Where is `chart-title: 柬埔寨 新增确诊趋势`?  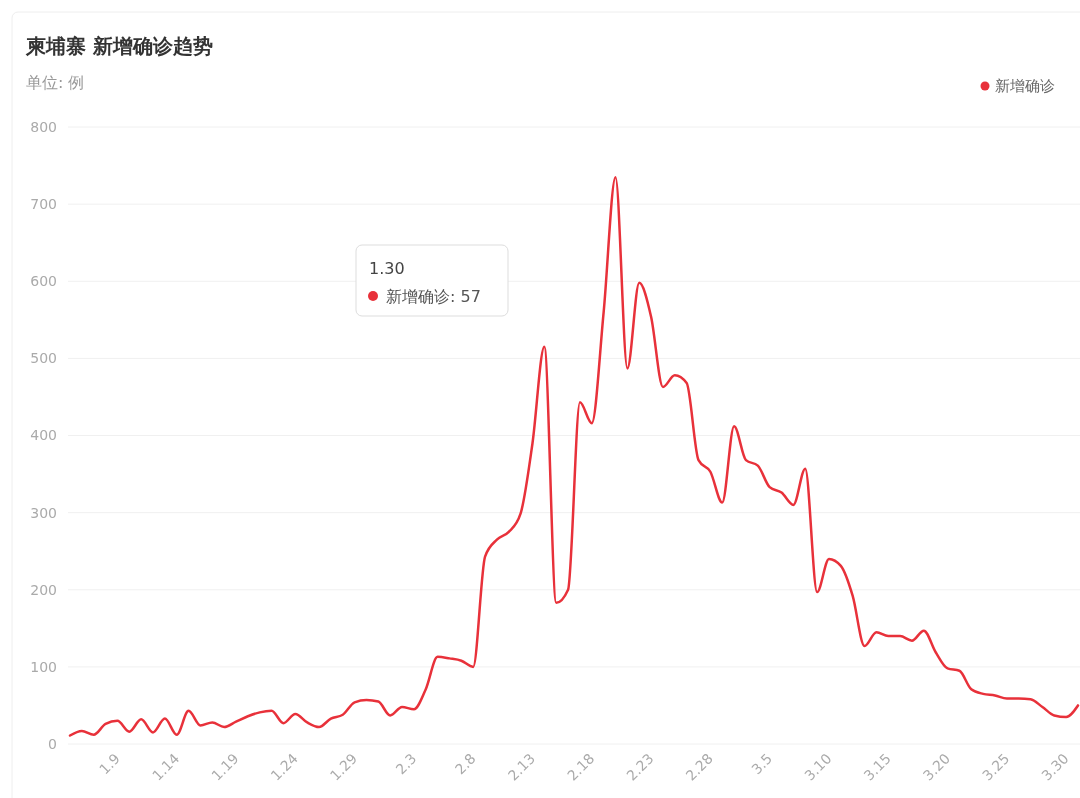
chart-title: 柬埔寨 新增确诊趋势 is located at coordinates (119, 46).